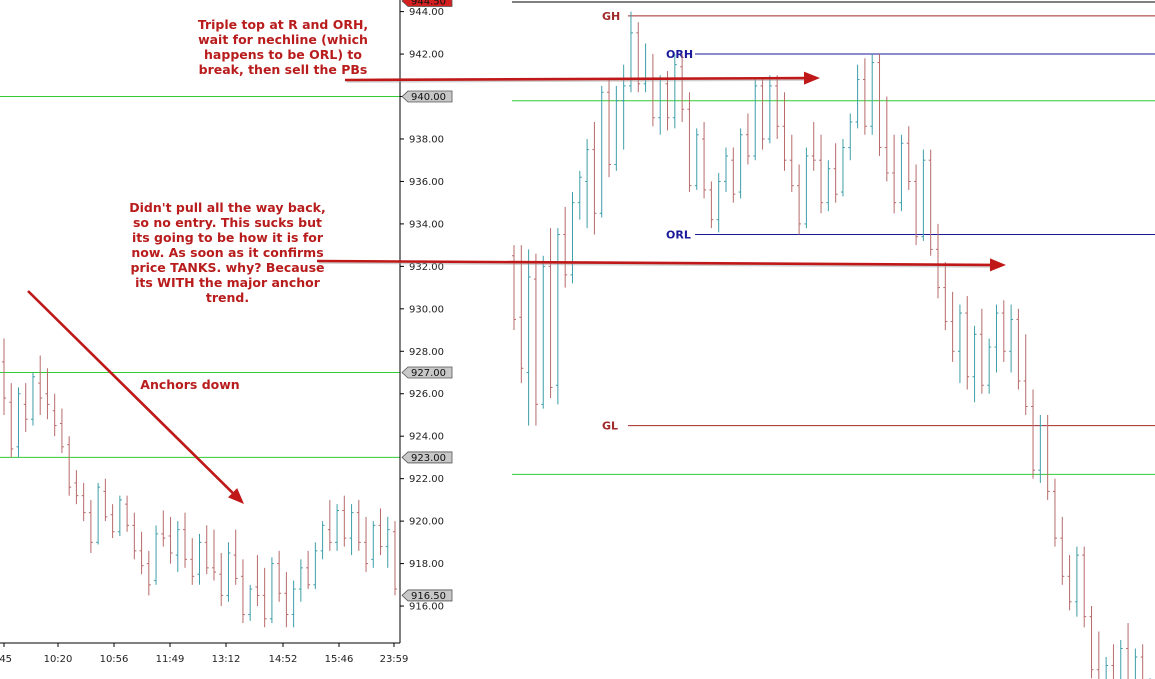  What do you see at coordinates (576, 80) in the screenshot?
I see `arrow-shadow` at bounding box center [576, 80].